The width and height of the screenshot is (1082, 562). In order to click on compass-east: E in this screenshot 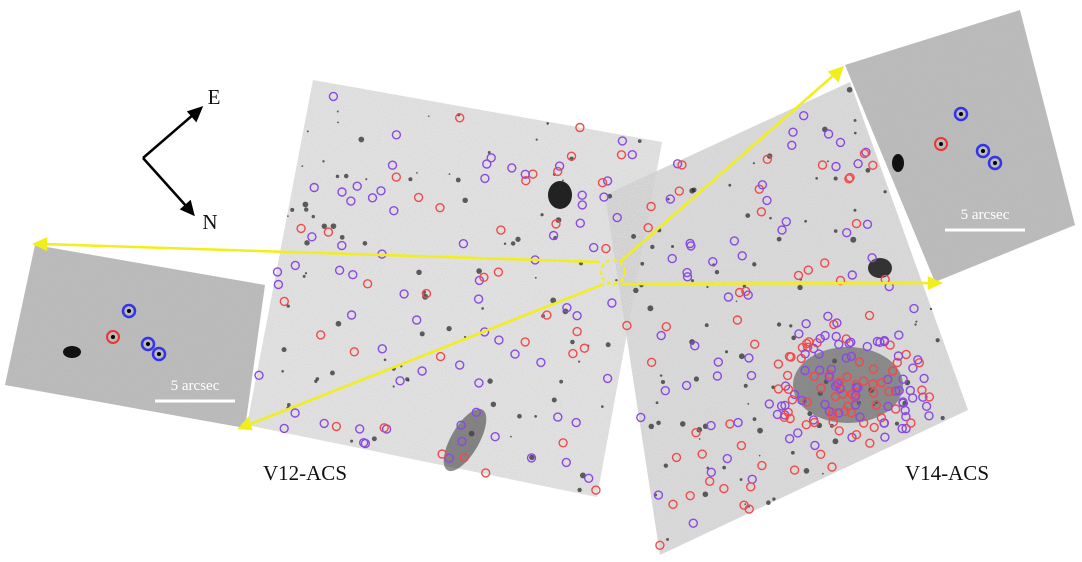, I will do `click(214, 97)`.